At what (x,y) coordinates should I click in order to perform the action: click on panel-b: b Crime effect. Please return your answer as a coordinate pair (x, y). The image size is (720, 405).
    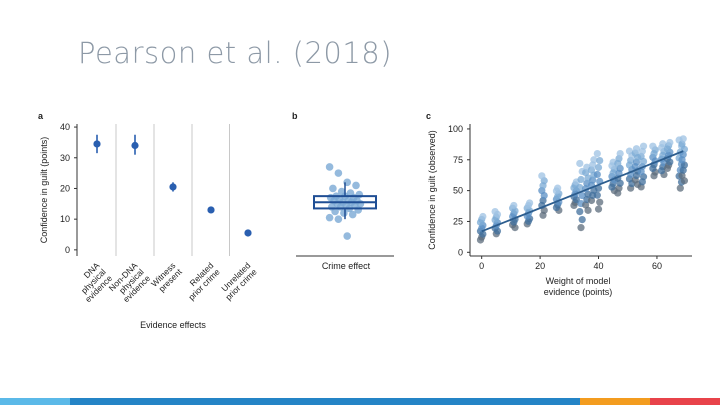
    Looking at the image, I should click on (343, 191).